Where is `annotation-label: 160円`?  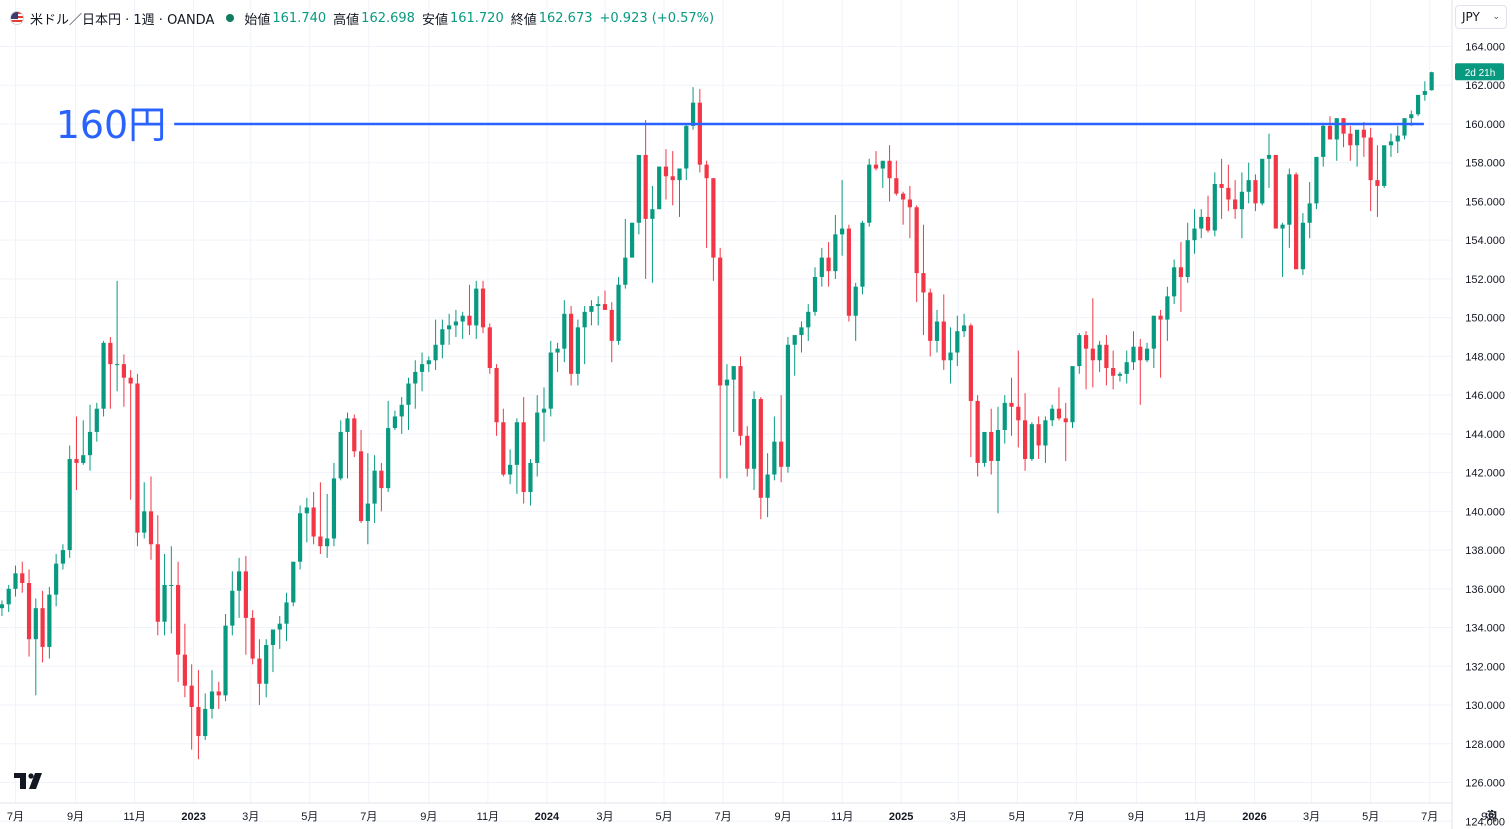
annotation-label: 160円 is located at coordinates (111, 125).